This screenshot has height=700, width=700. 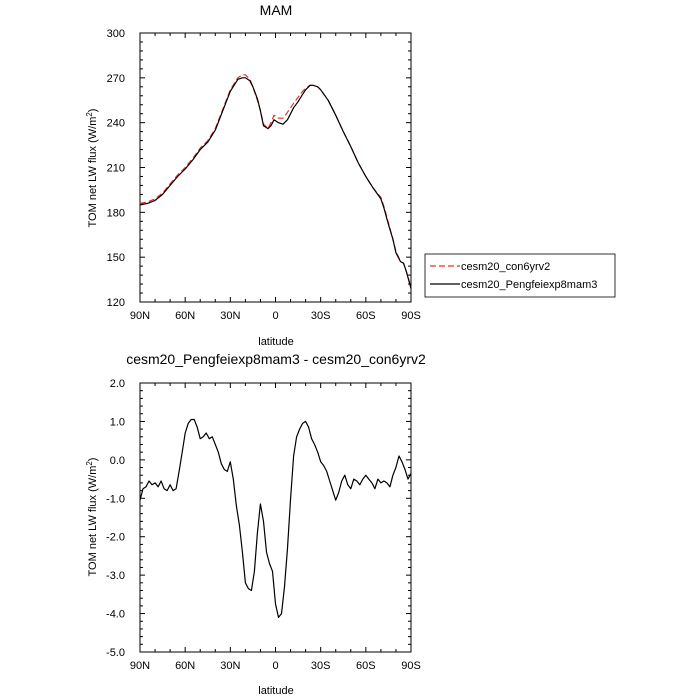 What do you see at coordinates (276, 10) in the screenshot?
I see `chart-title: MAM` at bounding box center [276, 10].